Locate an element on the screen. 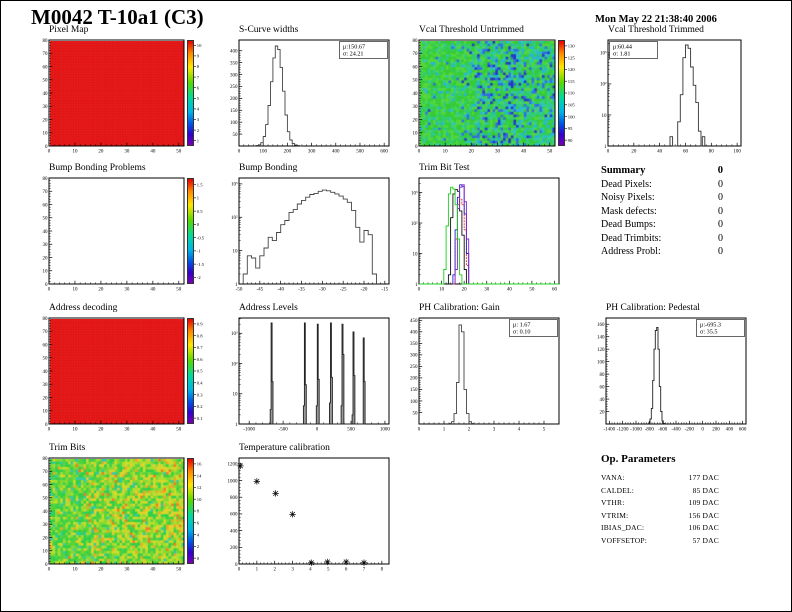 The image size is (792, 612). svg-text: 450 is located at coordinates (414, 321).